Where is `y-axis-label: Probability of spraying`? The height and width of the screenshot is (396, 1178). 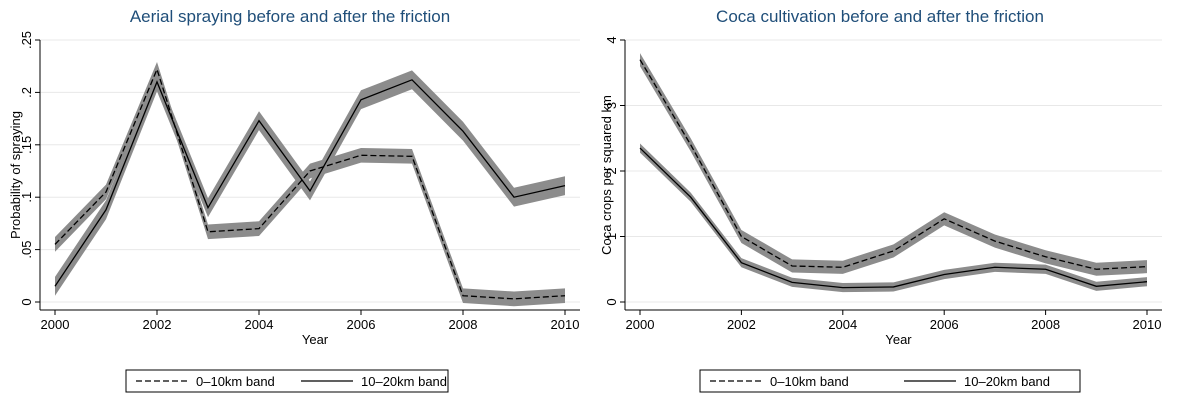 y-axis-label: Probability of spraying is located at coordinates (15, 175).